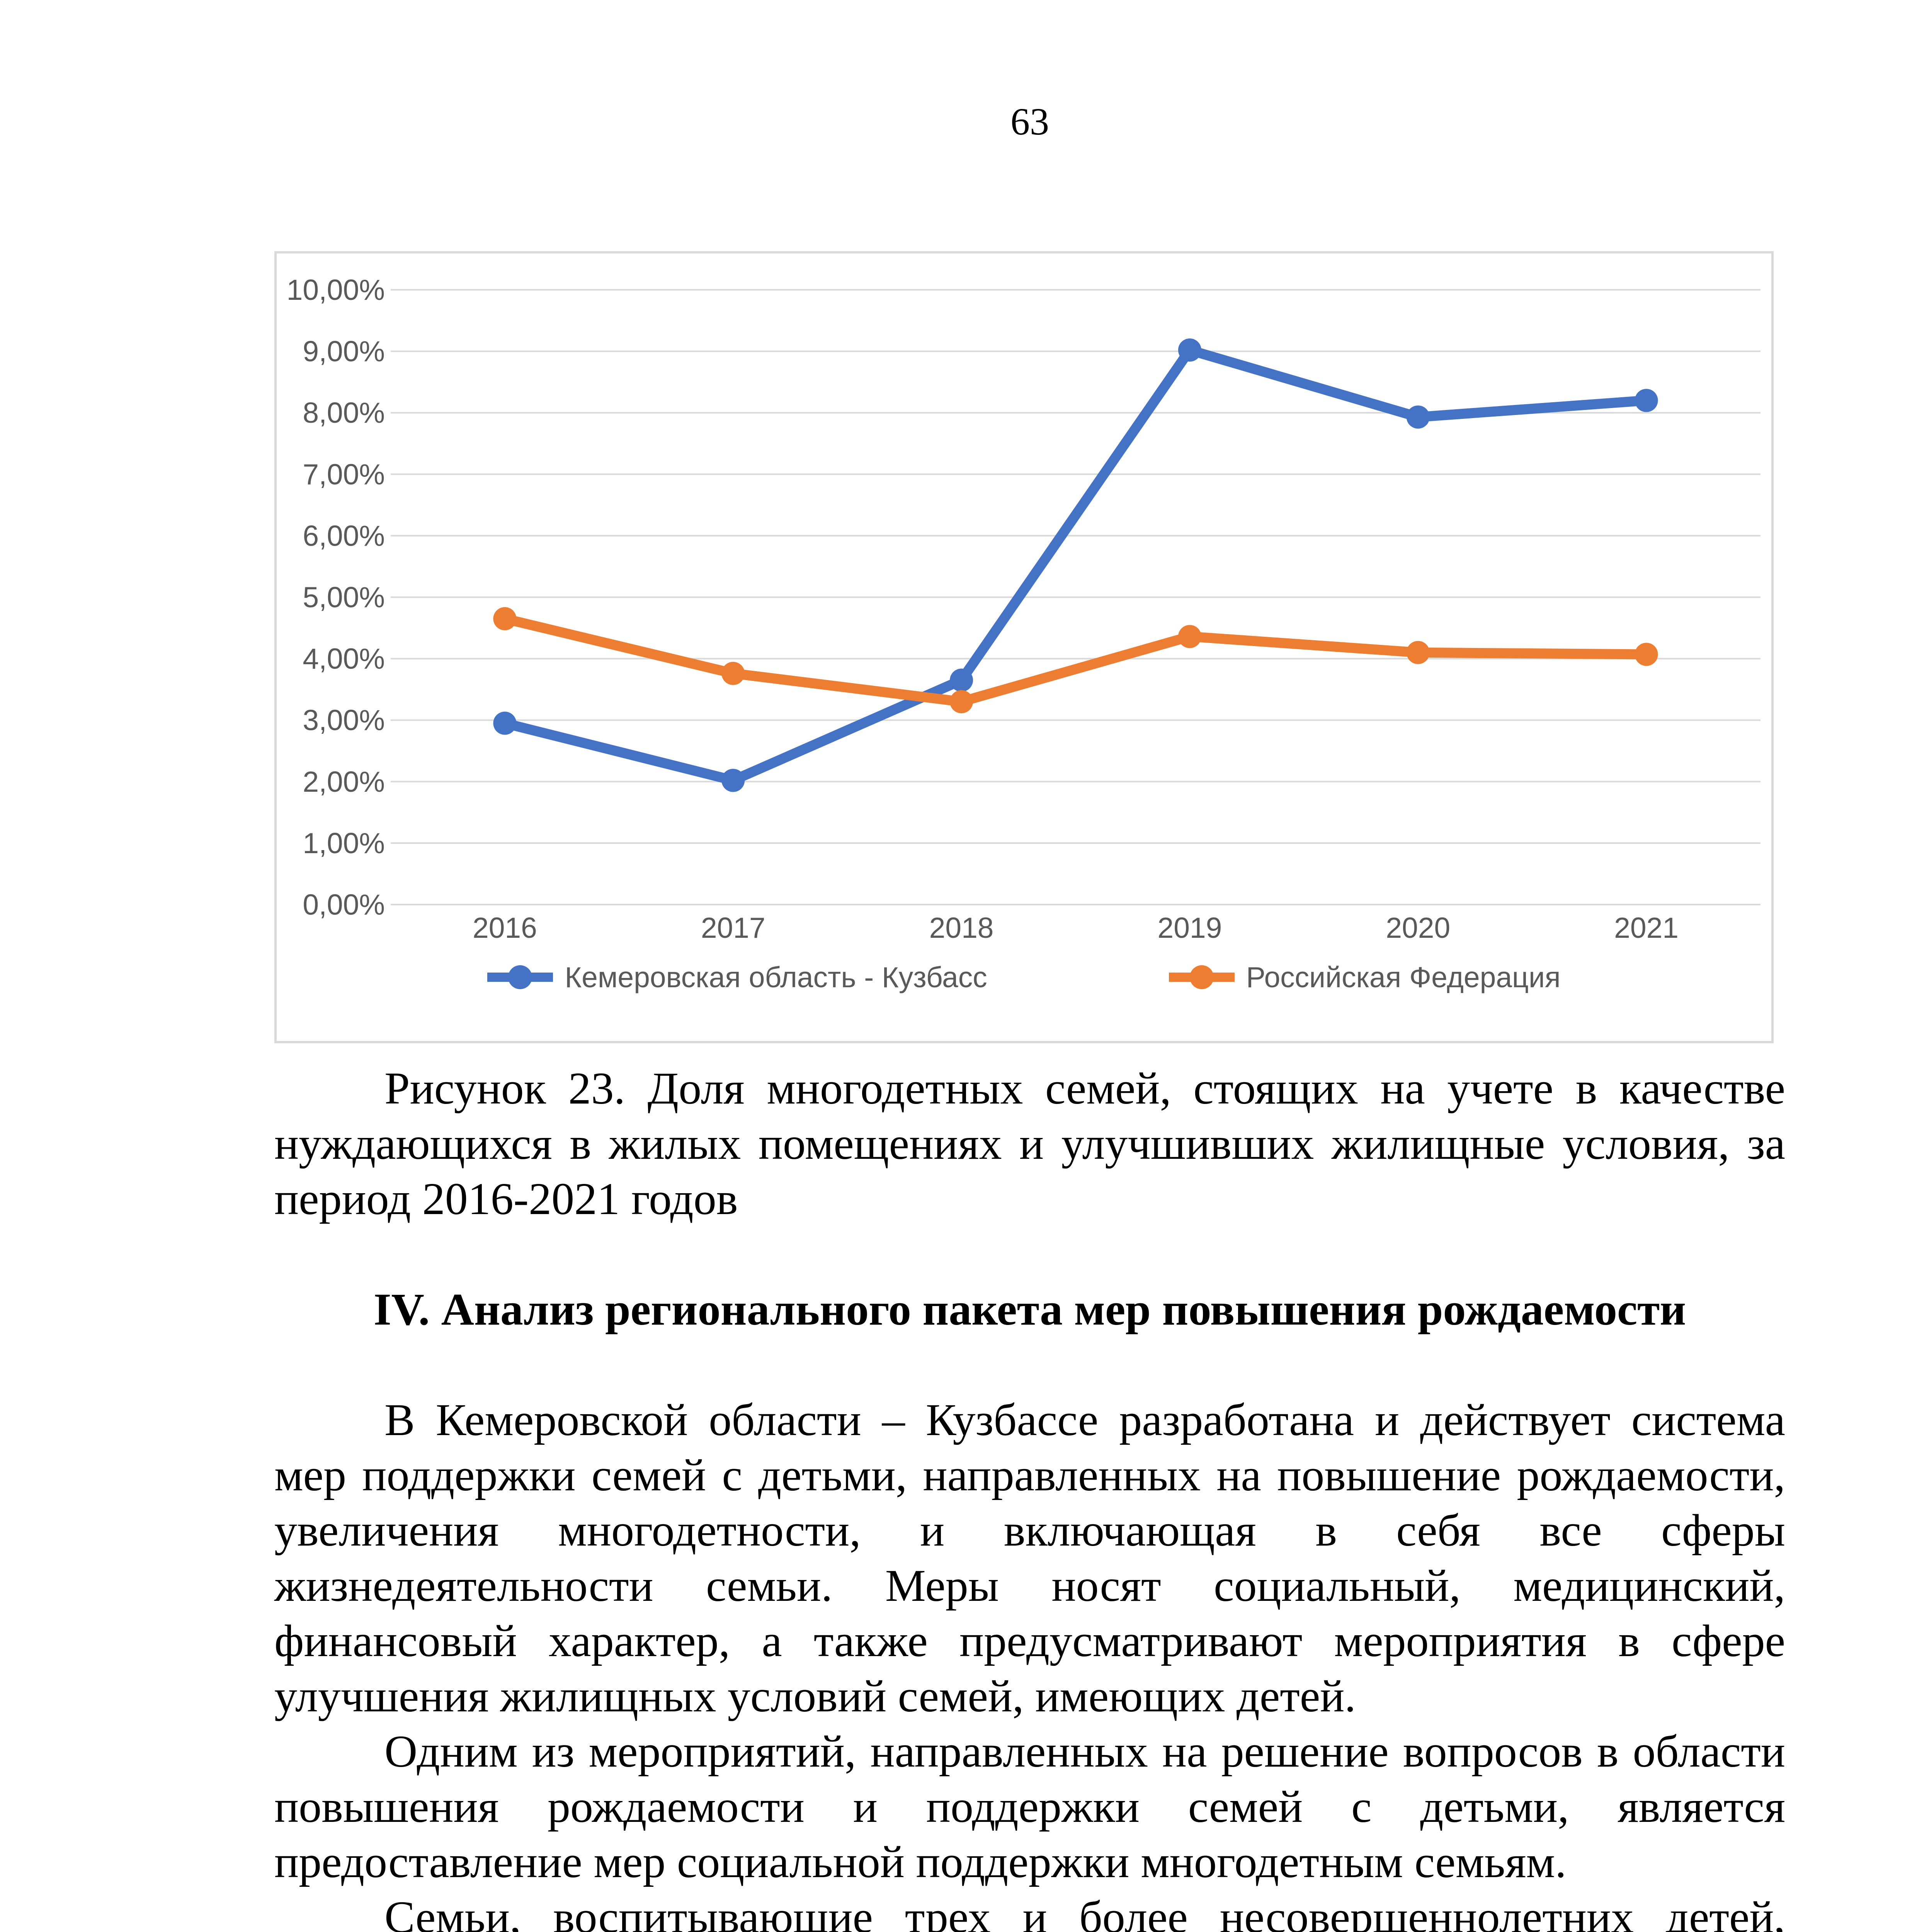 This screenshot has width=1917, height=1932. I want to click on y-axis-tick-label: 3,00%, so click(344, 720).